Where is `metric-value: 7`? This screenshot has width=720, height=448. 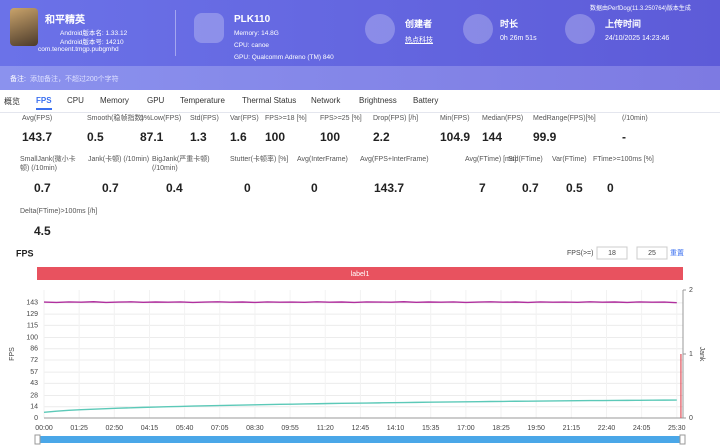 metric-value: 7 is located at coordinates (482, 188).